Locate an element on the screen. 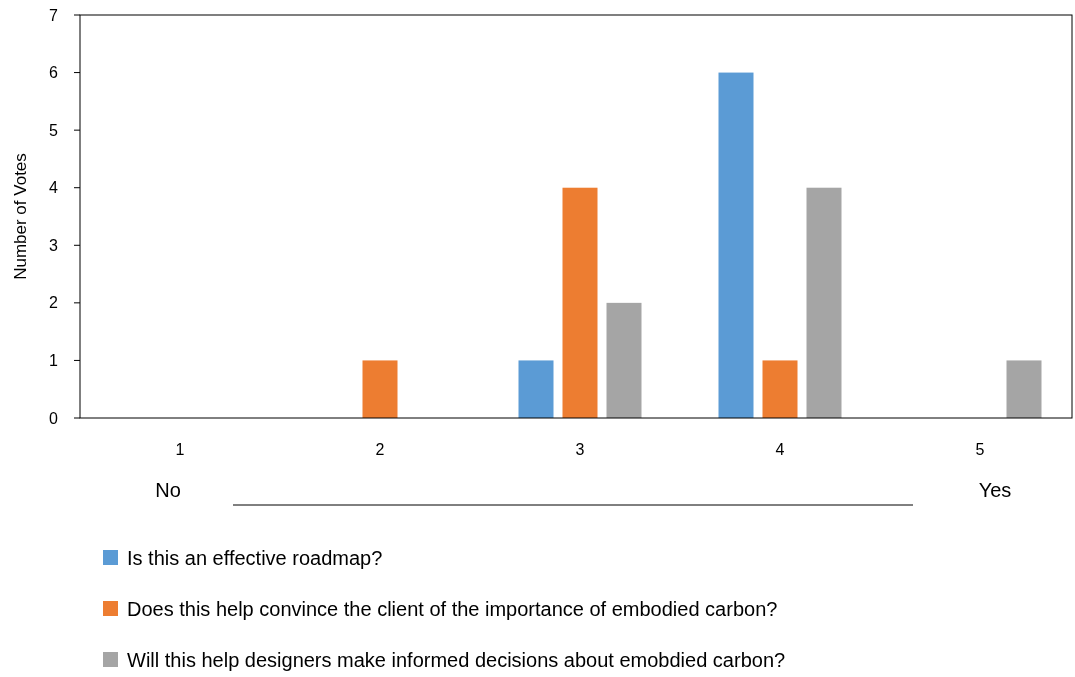  y-tick-label: 1 is located at coordinates (54, 361).